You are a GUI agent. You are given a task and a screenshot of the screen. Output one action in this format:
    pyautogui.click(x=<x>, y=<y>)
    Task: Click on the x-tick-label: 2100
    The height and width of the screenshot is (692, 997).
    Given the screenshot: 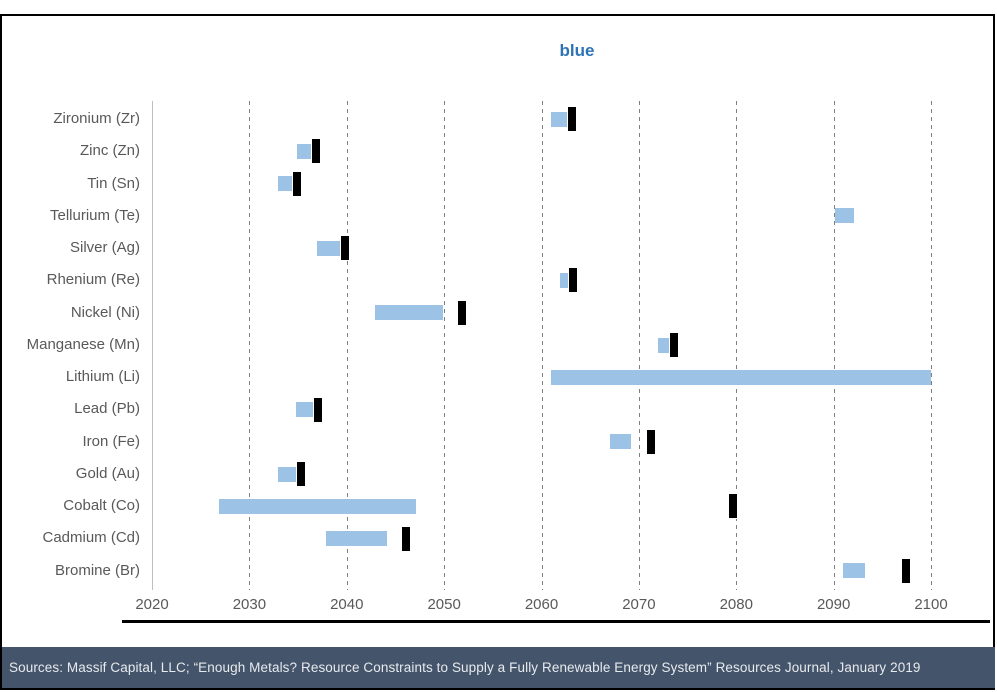 What is the action you would take?
    pyautogui.click(x=931, y=604)
    